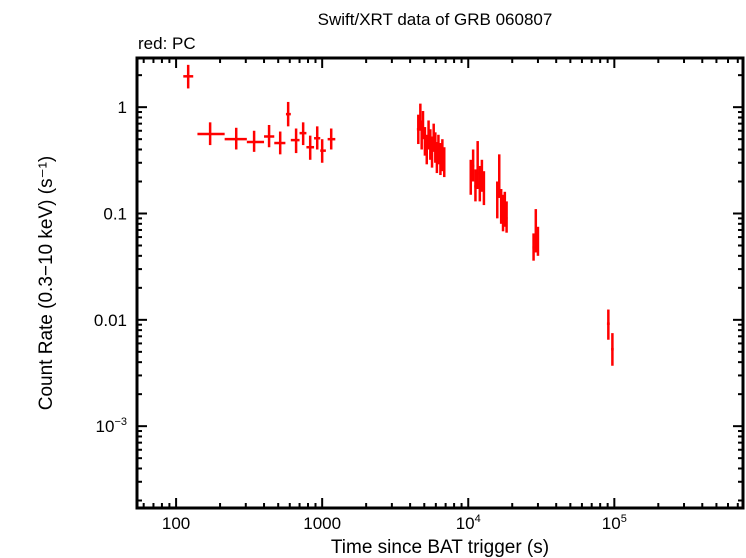 This screenshot has height=558, width=746. What do you see at coordinates (167, 43) in the screenshot?
I see `chart-subtitle: red: PC` at bounding box center [167, 43].